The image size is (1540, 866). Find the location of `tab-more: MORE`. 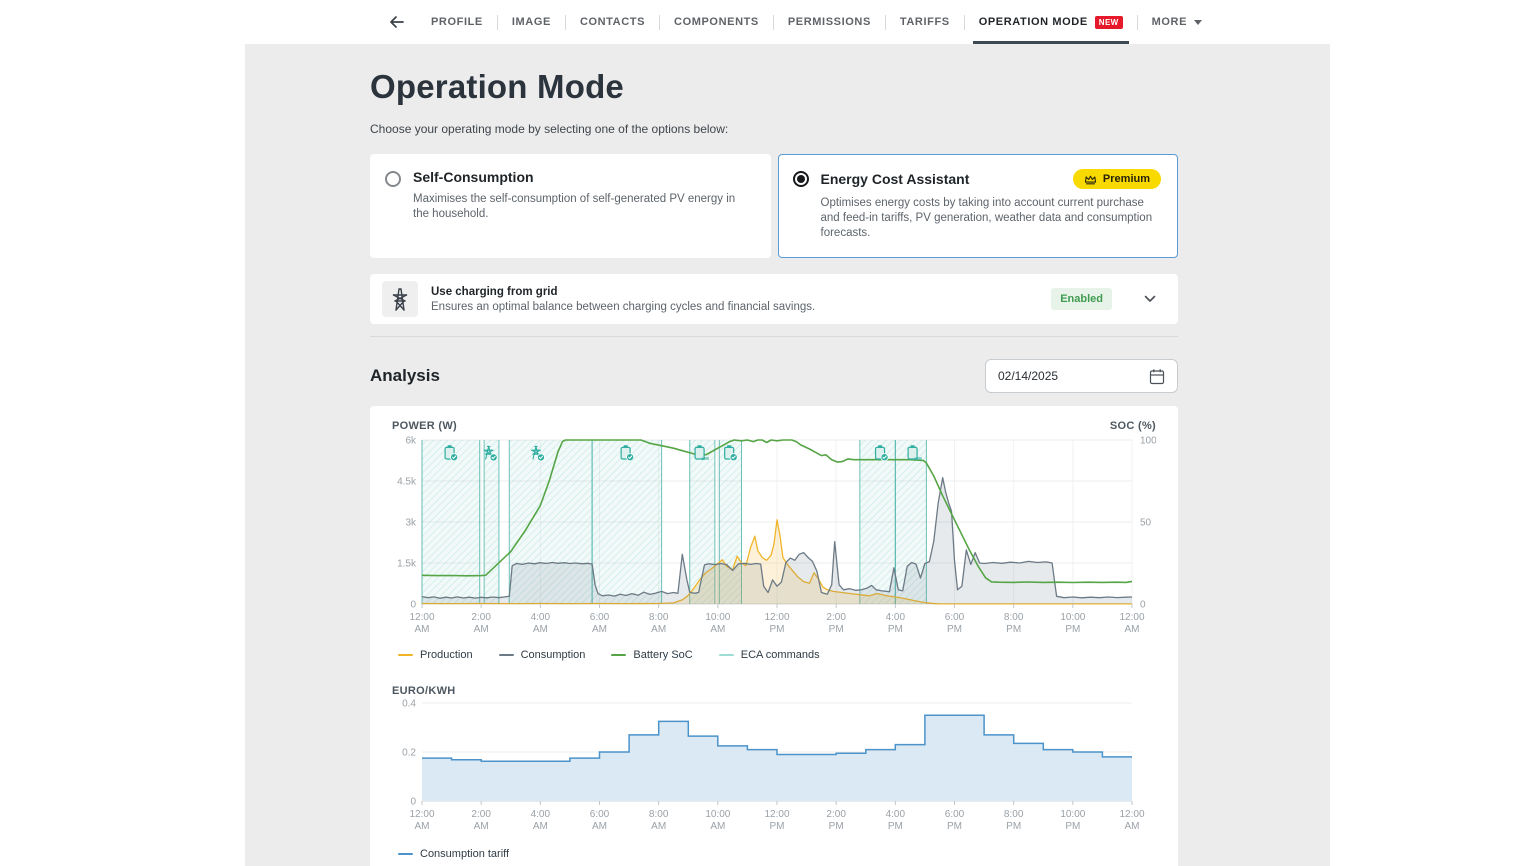

tab-more: MORE is located at coordinates (1177, 22).